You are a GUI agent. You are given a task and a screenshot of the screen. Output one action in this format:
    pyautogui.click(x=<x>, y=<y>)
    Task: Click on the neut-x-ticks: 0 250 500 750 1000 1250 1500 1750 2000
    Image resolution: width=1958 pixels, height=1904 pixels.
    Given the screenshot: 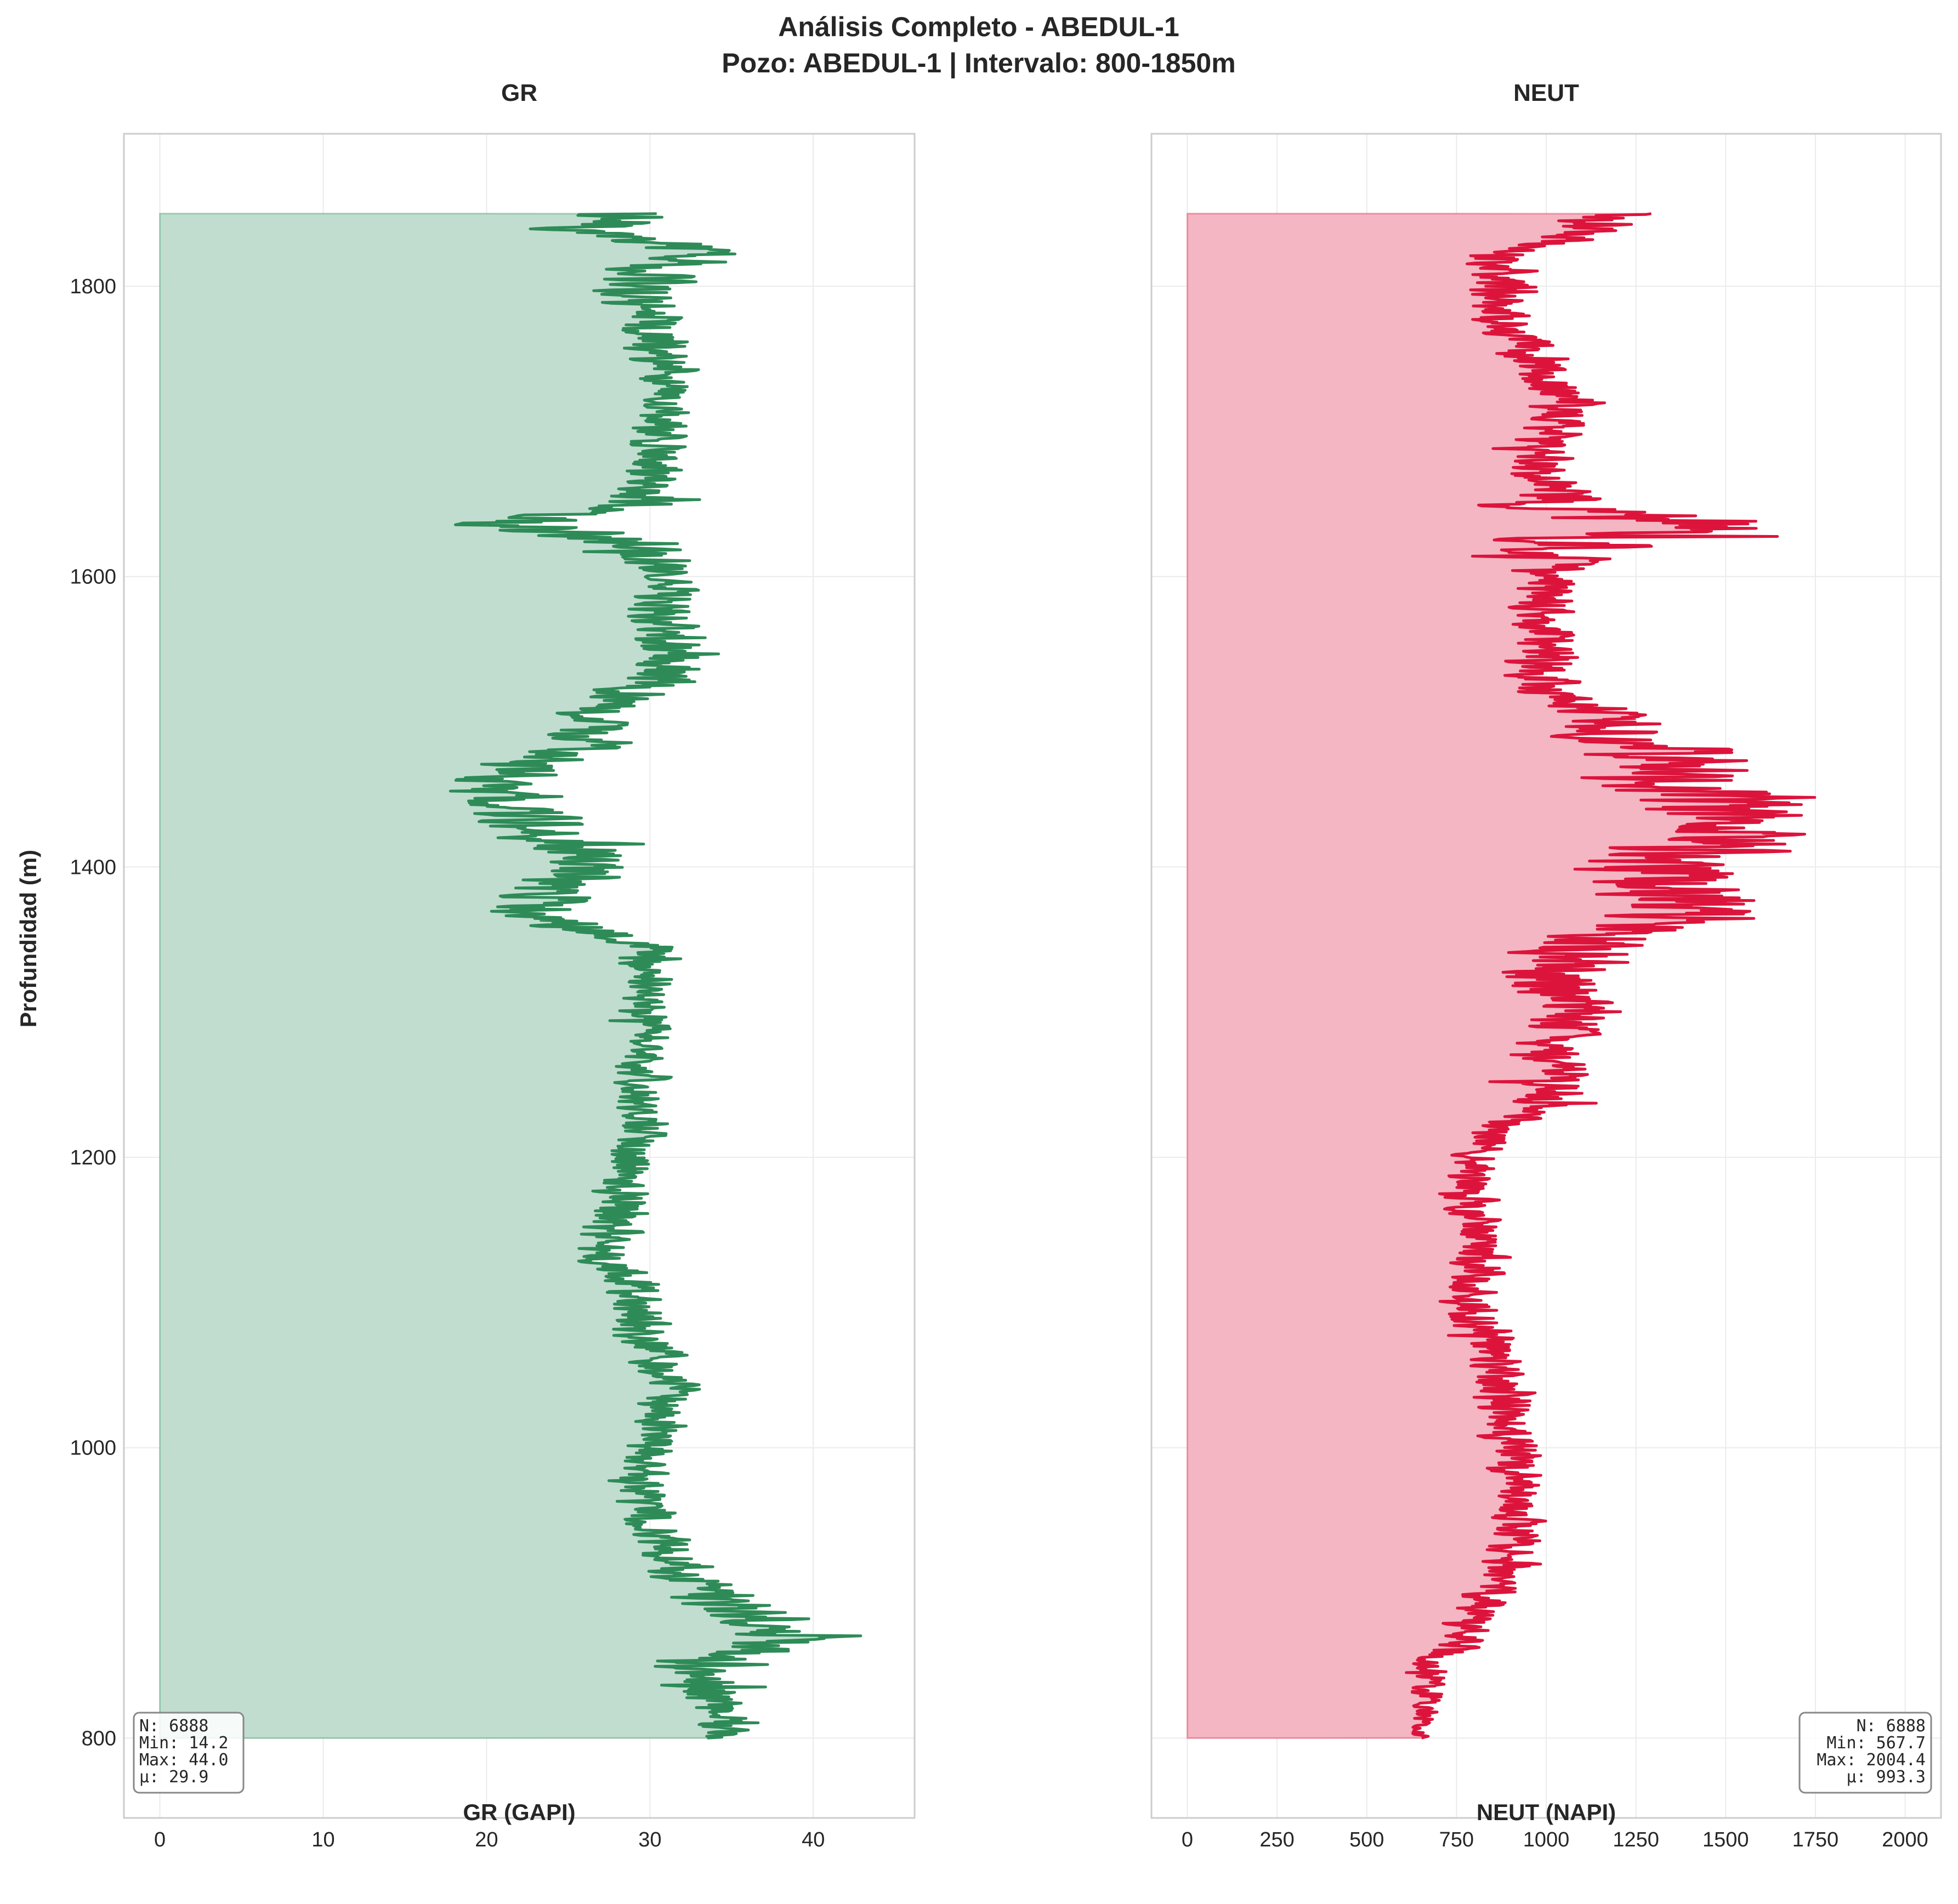 What is the action you would take?
    pyautogui.click(x=1555, y=1839)
    